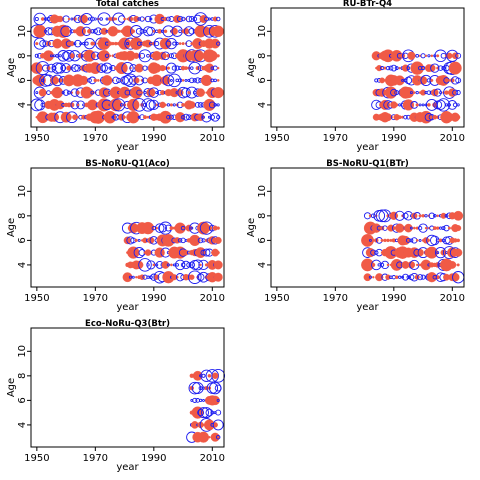 The width and height of the screenshot is (480, 480). I want to click on panel-2: 1950 1970 1990 2010 4 6 8 10 RU-BTr-Q4 year Age, so click(355, 76).